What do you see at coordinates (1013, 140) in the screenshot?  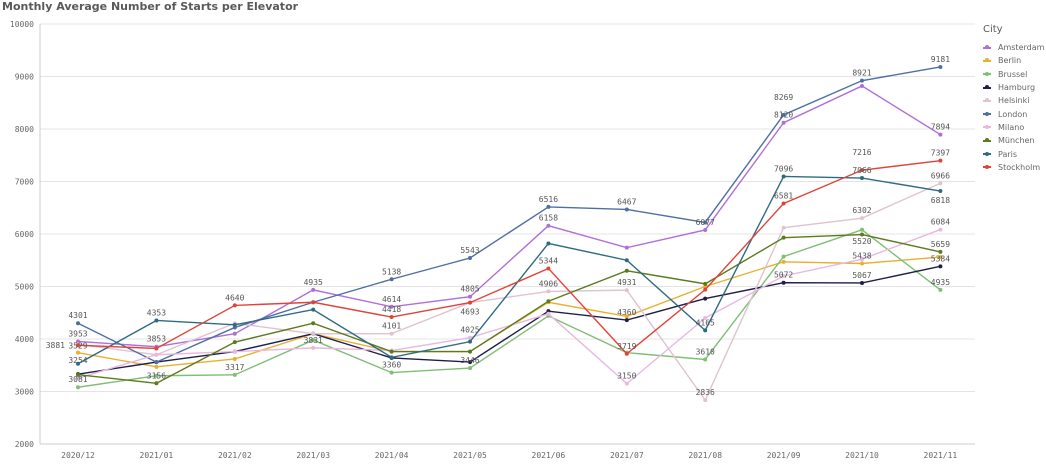 I see `legend-item: München` at bounding box center [1013, 140].